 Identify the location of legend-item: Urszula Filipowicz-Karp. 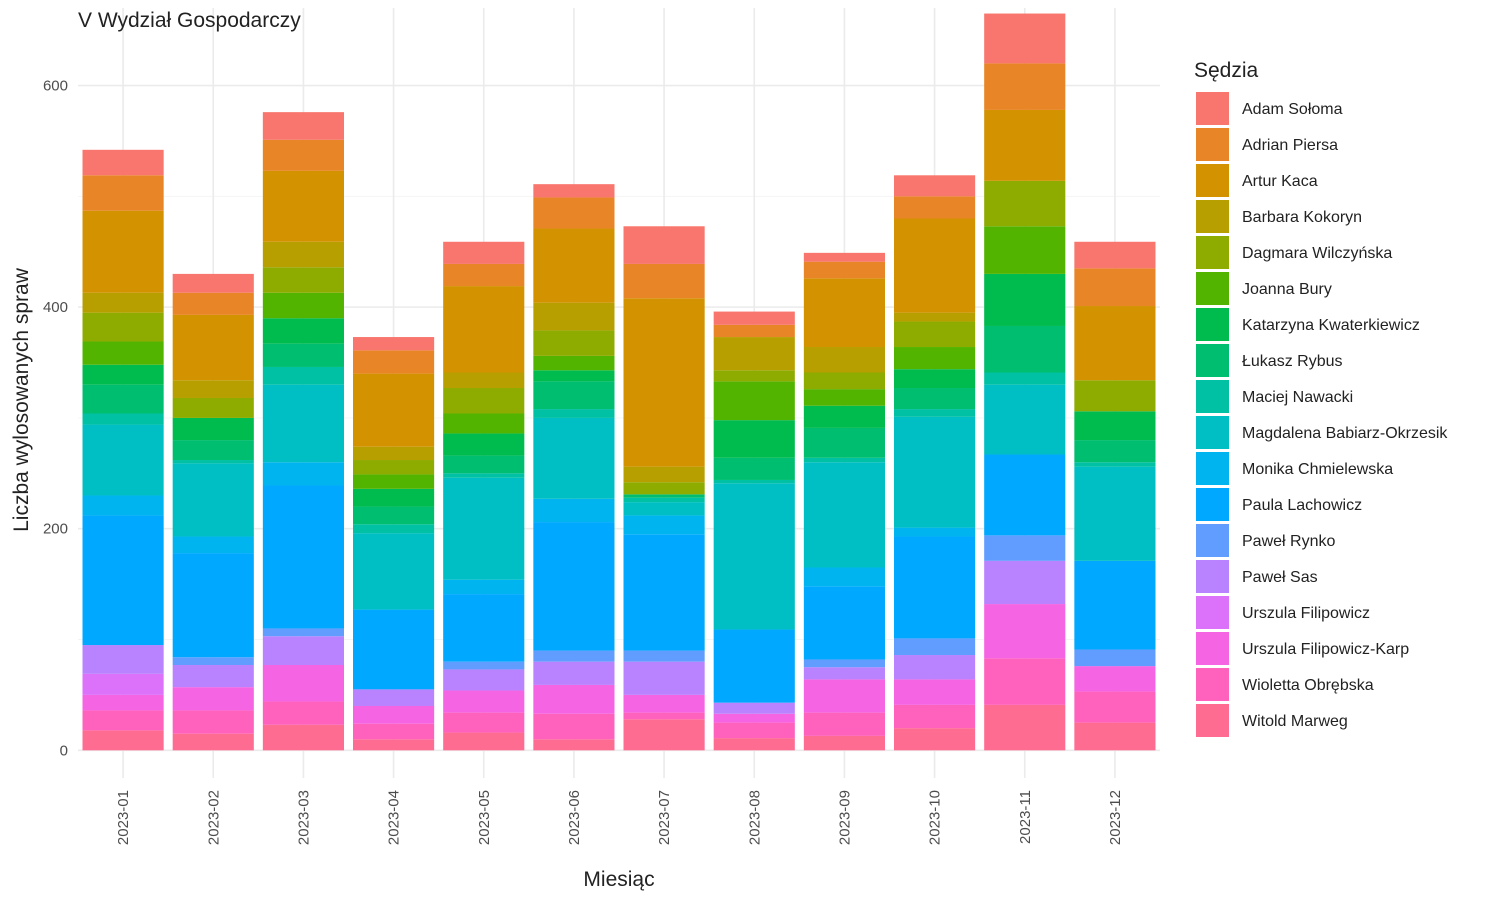
(1302, 648).